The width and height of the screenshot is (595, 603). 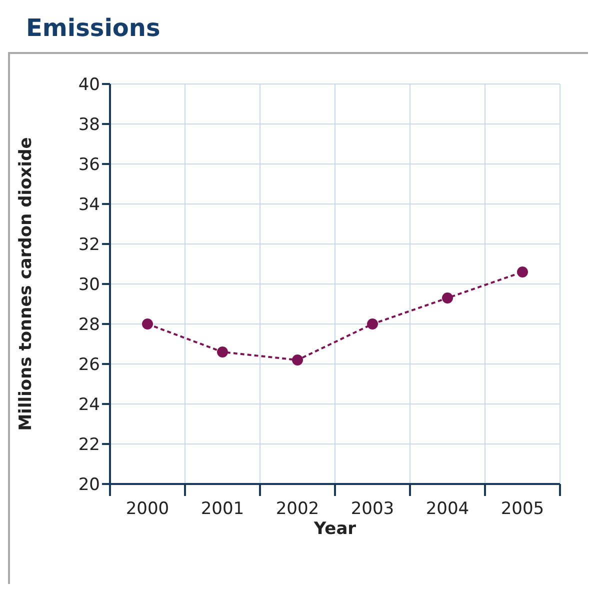 I want to click on y-tick-label: 34, so click(x=89, y=205).